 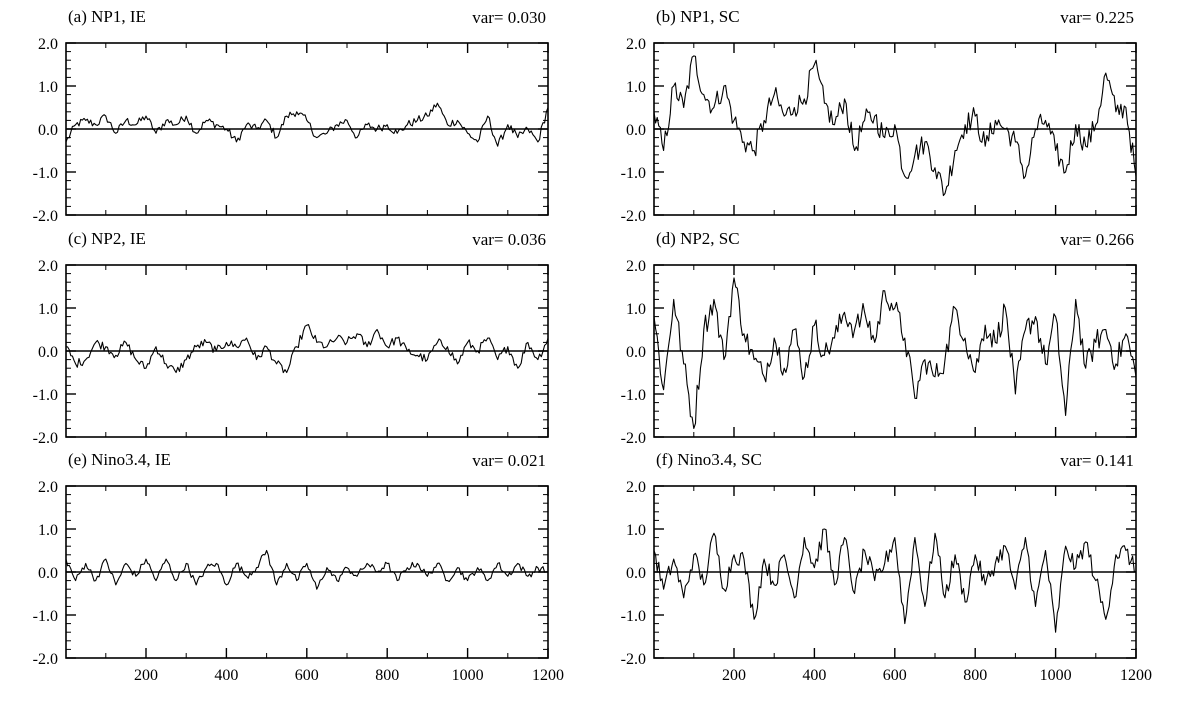 I want to click on panel-c: (c) NP2, IE var= 0.036 2.0 1.0 0.0 -1.0 -2.0, so click(x=291, y=338).